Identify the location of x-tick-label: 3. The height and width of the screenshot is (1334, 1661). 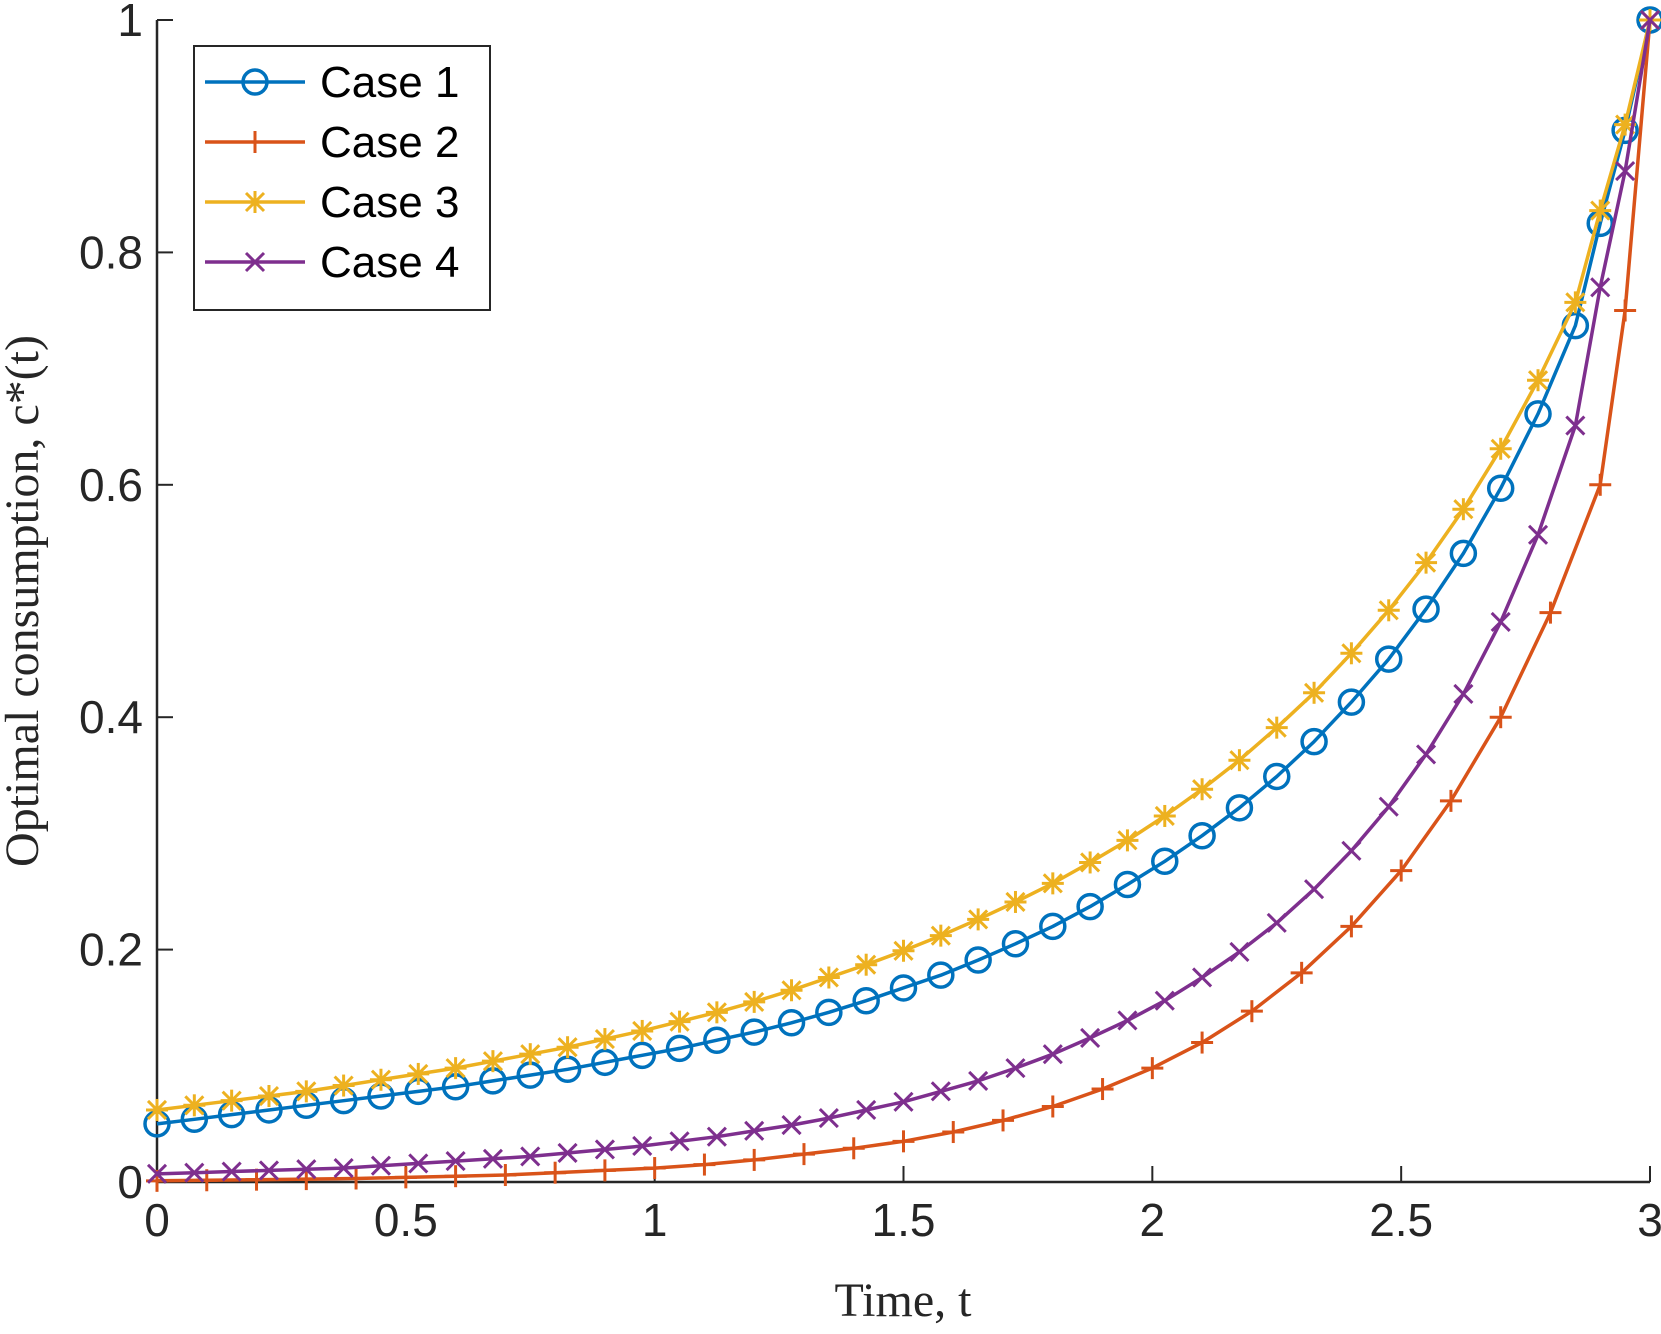
(1649, 1220).